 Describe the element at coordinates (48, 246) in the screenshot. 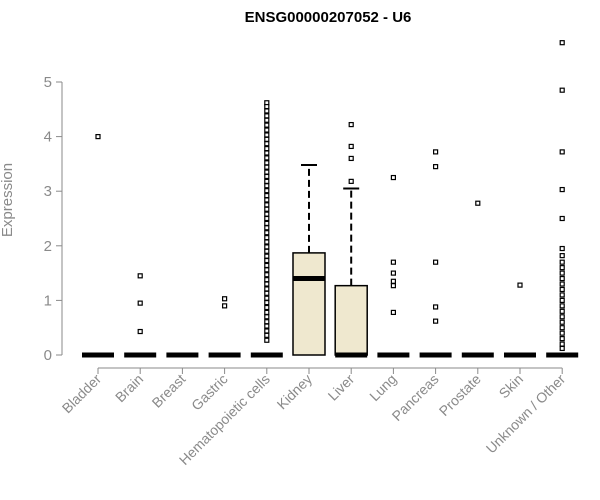

I see `y-tick-label: 2` at that location.